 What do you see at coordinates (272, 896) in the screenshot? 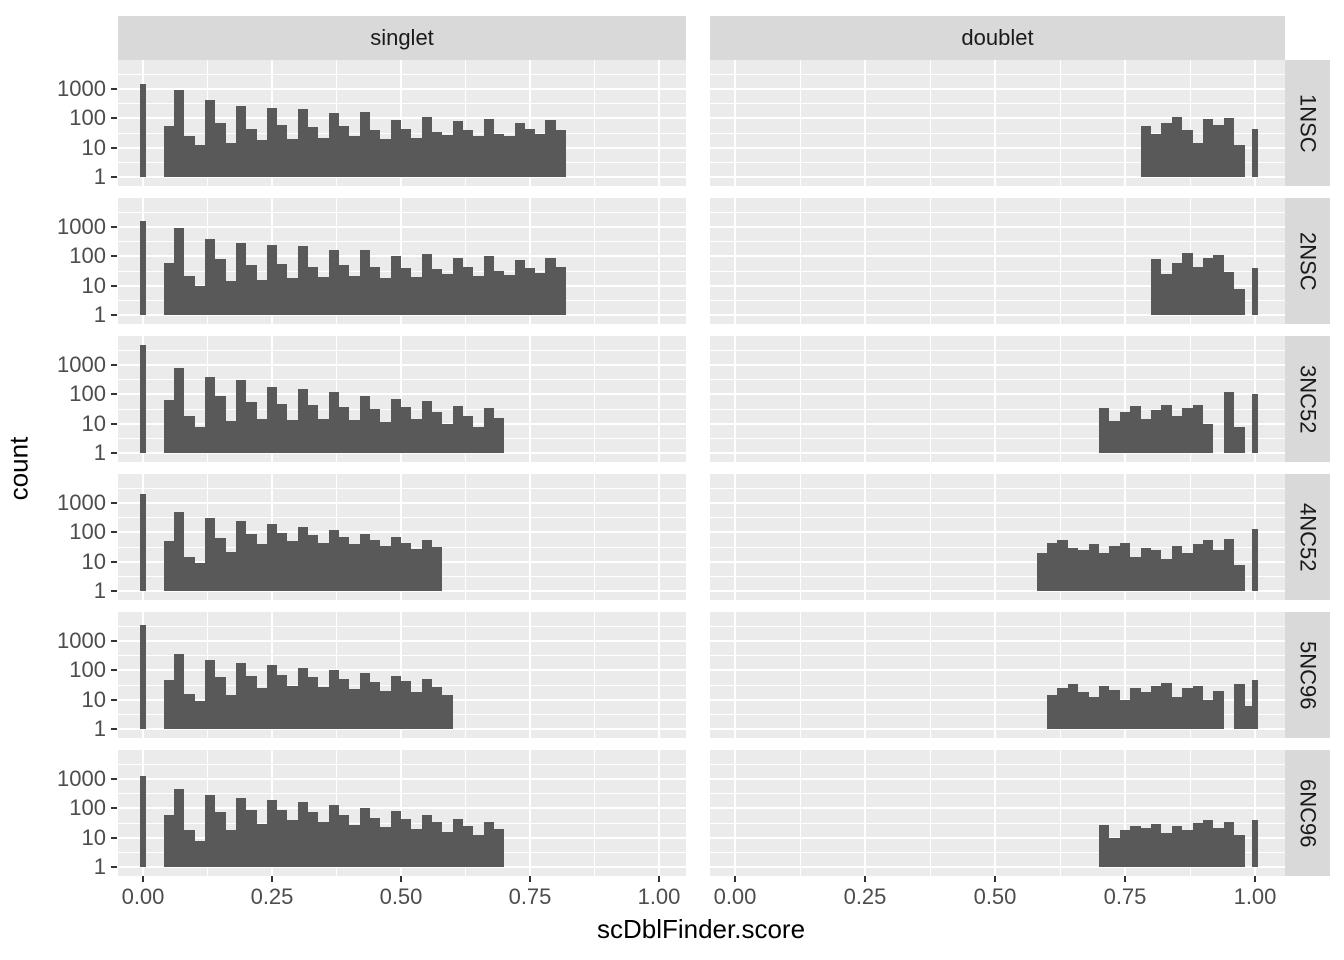
I see `x-tick-label: 0.25` at bounding box center [272, 896].